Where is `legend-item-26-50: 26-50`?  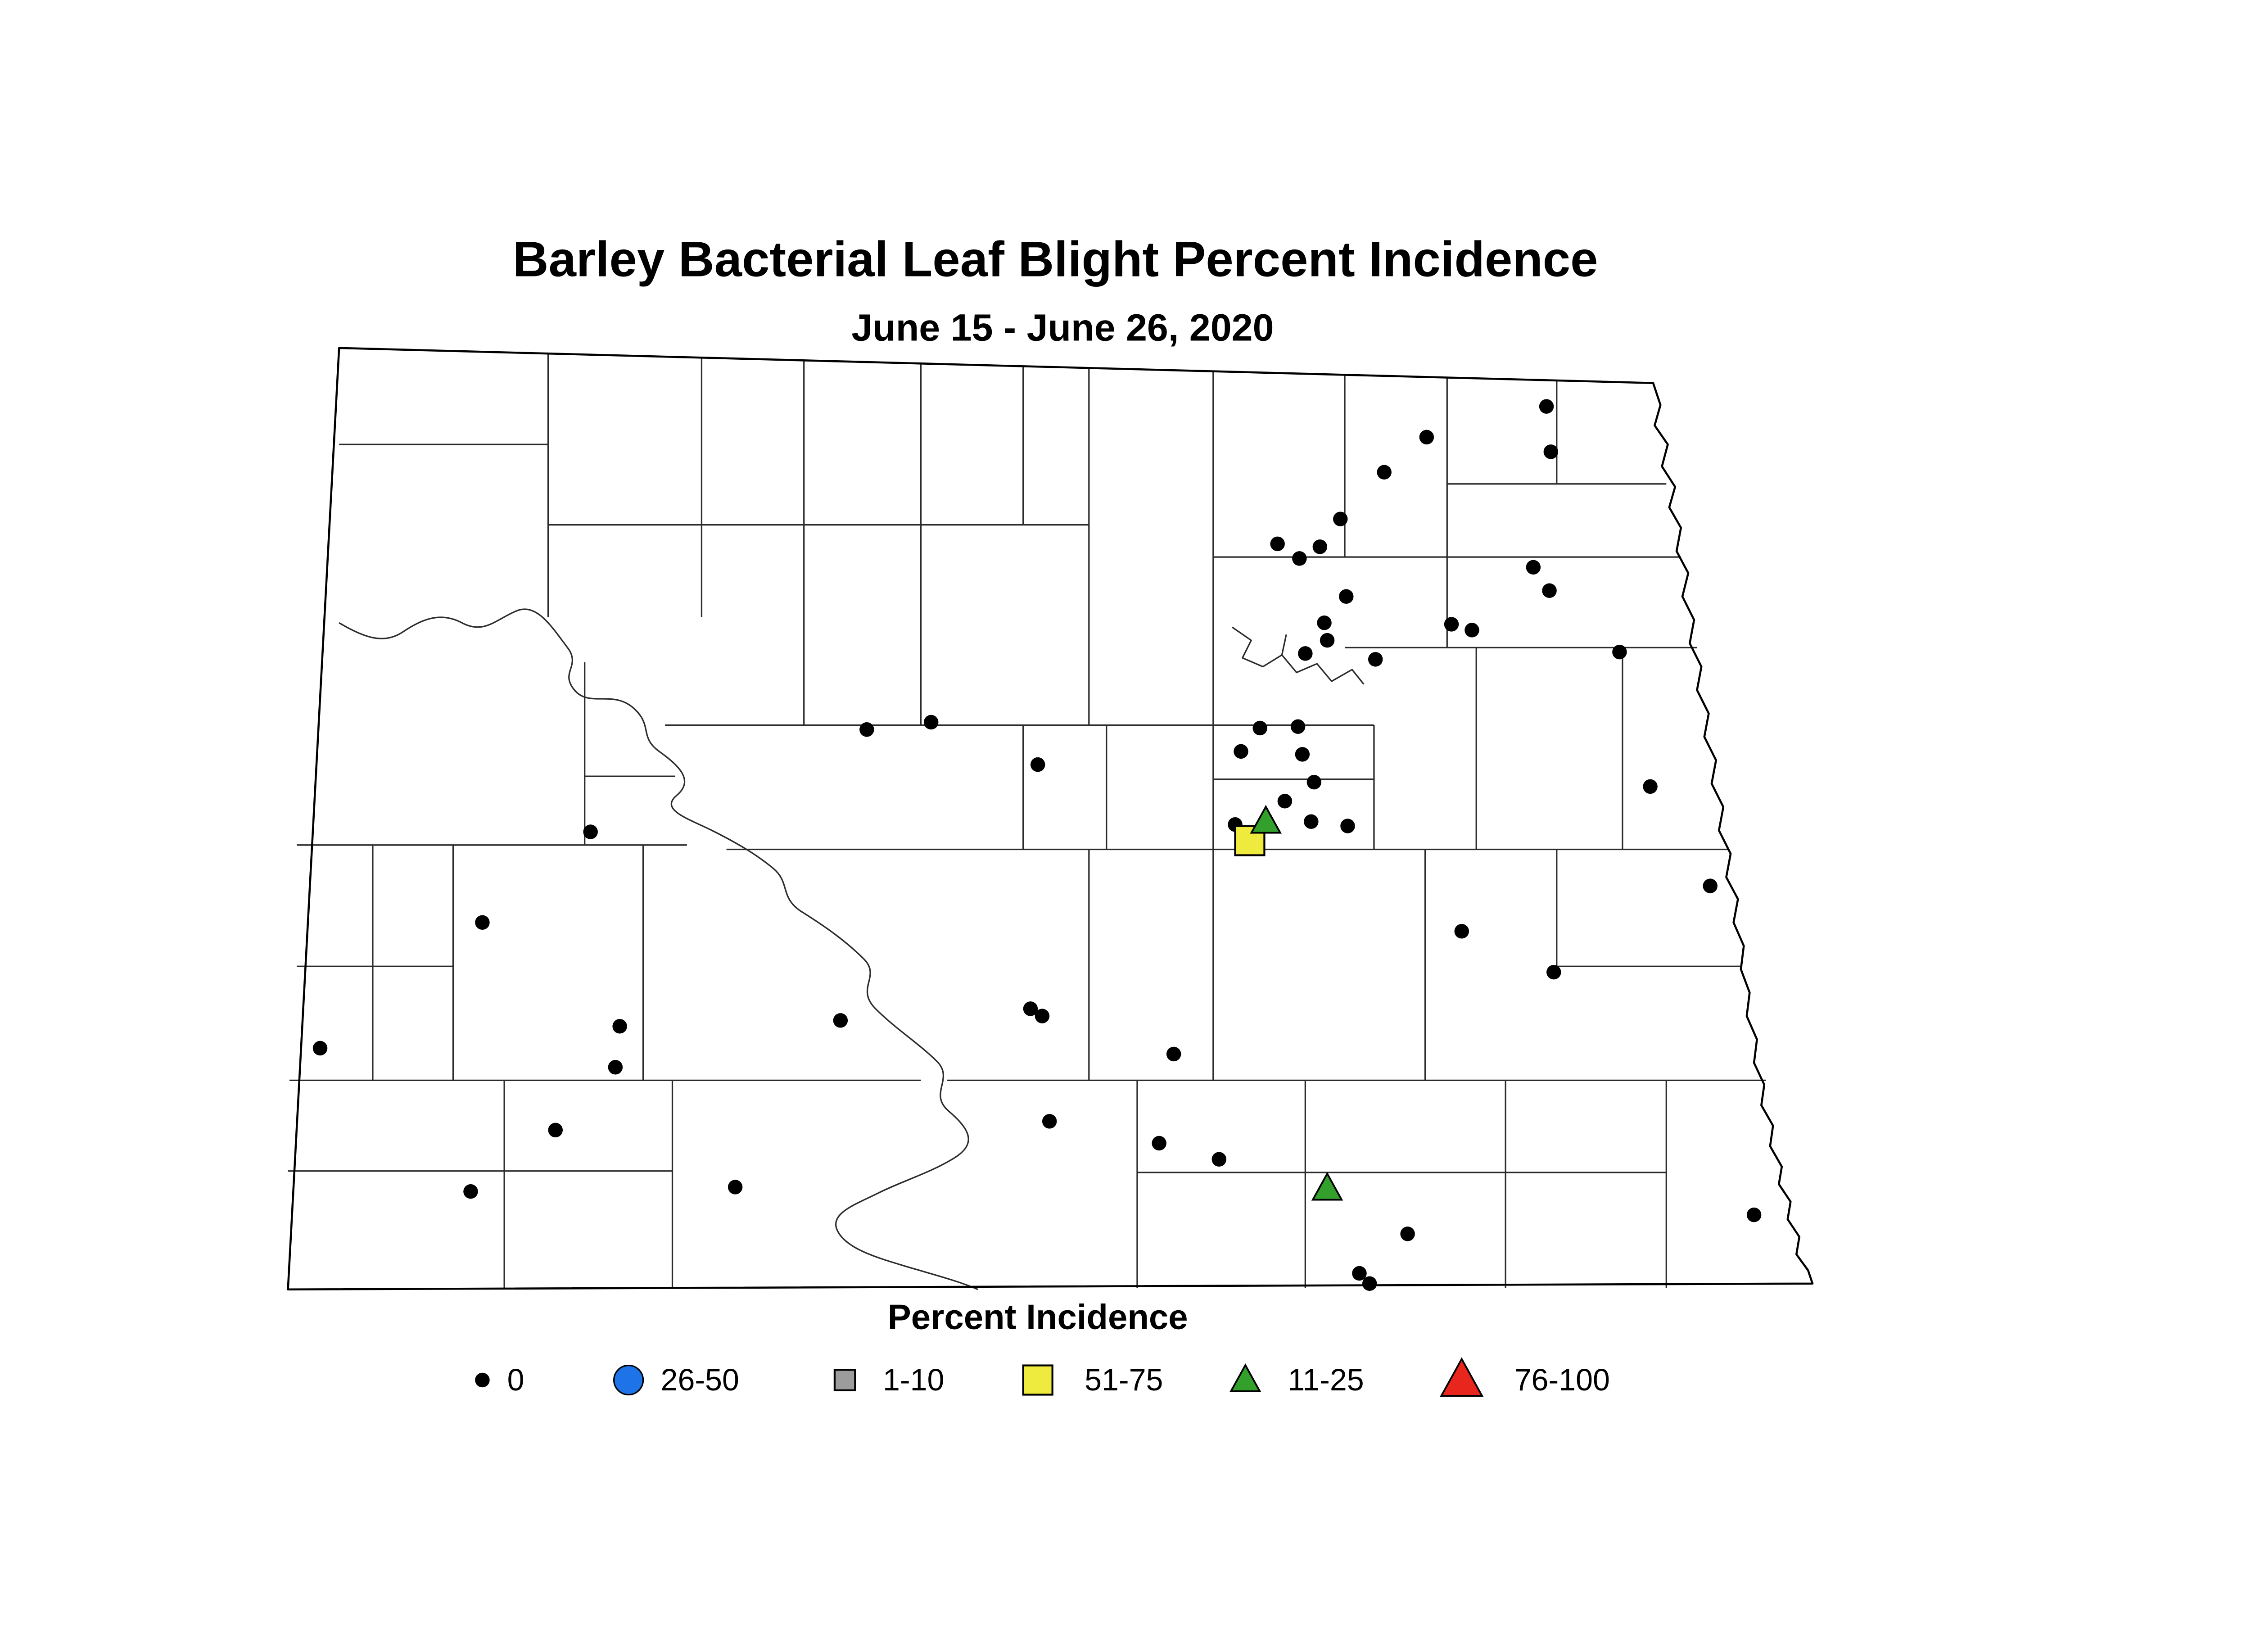 legend-item-26-50: 26-50 is located at coordinates (676, 1380).